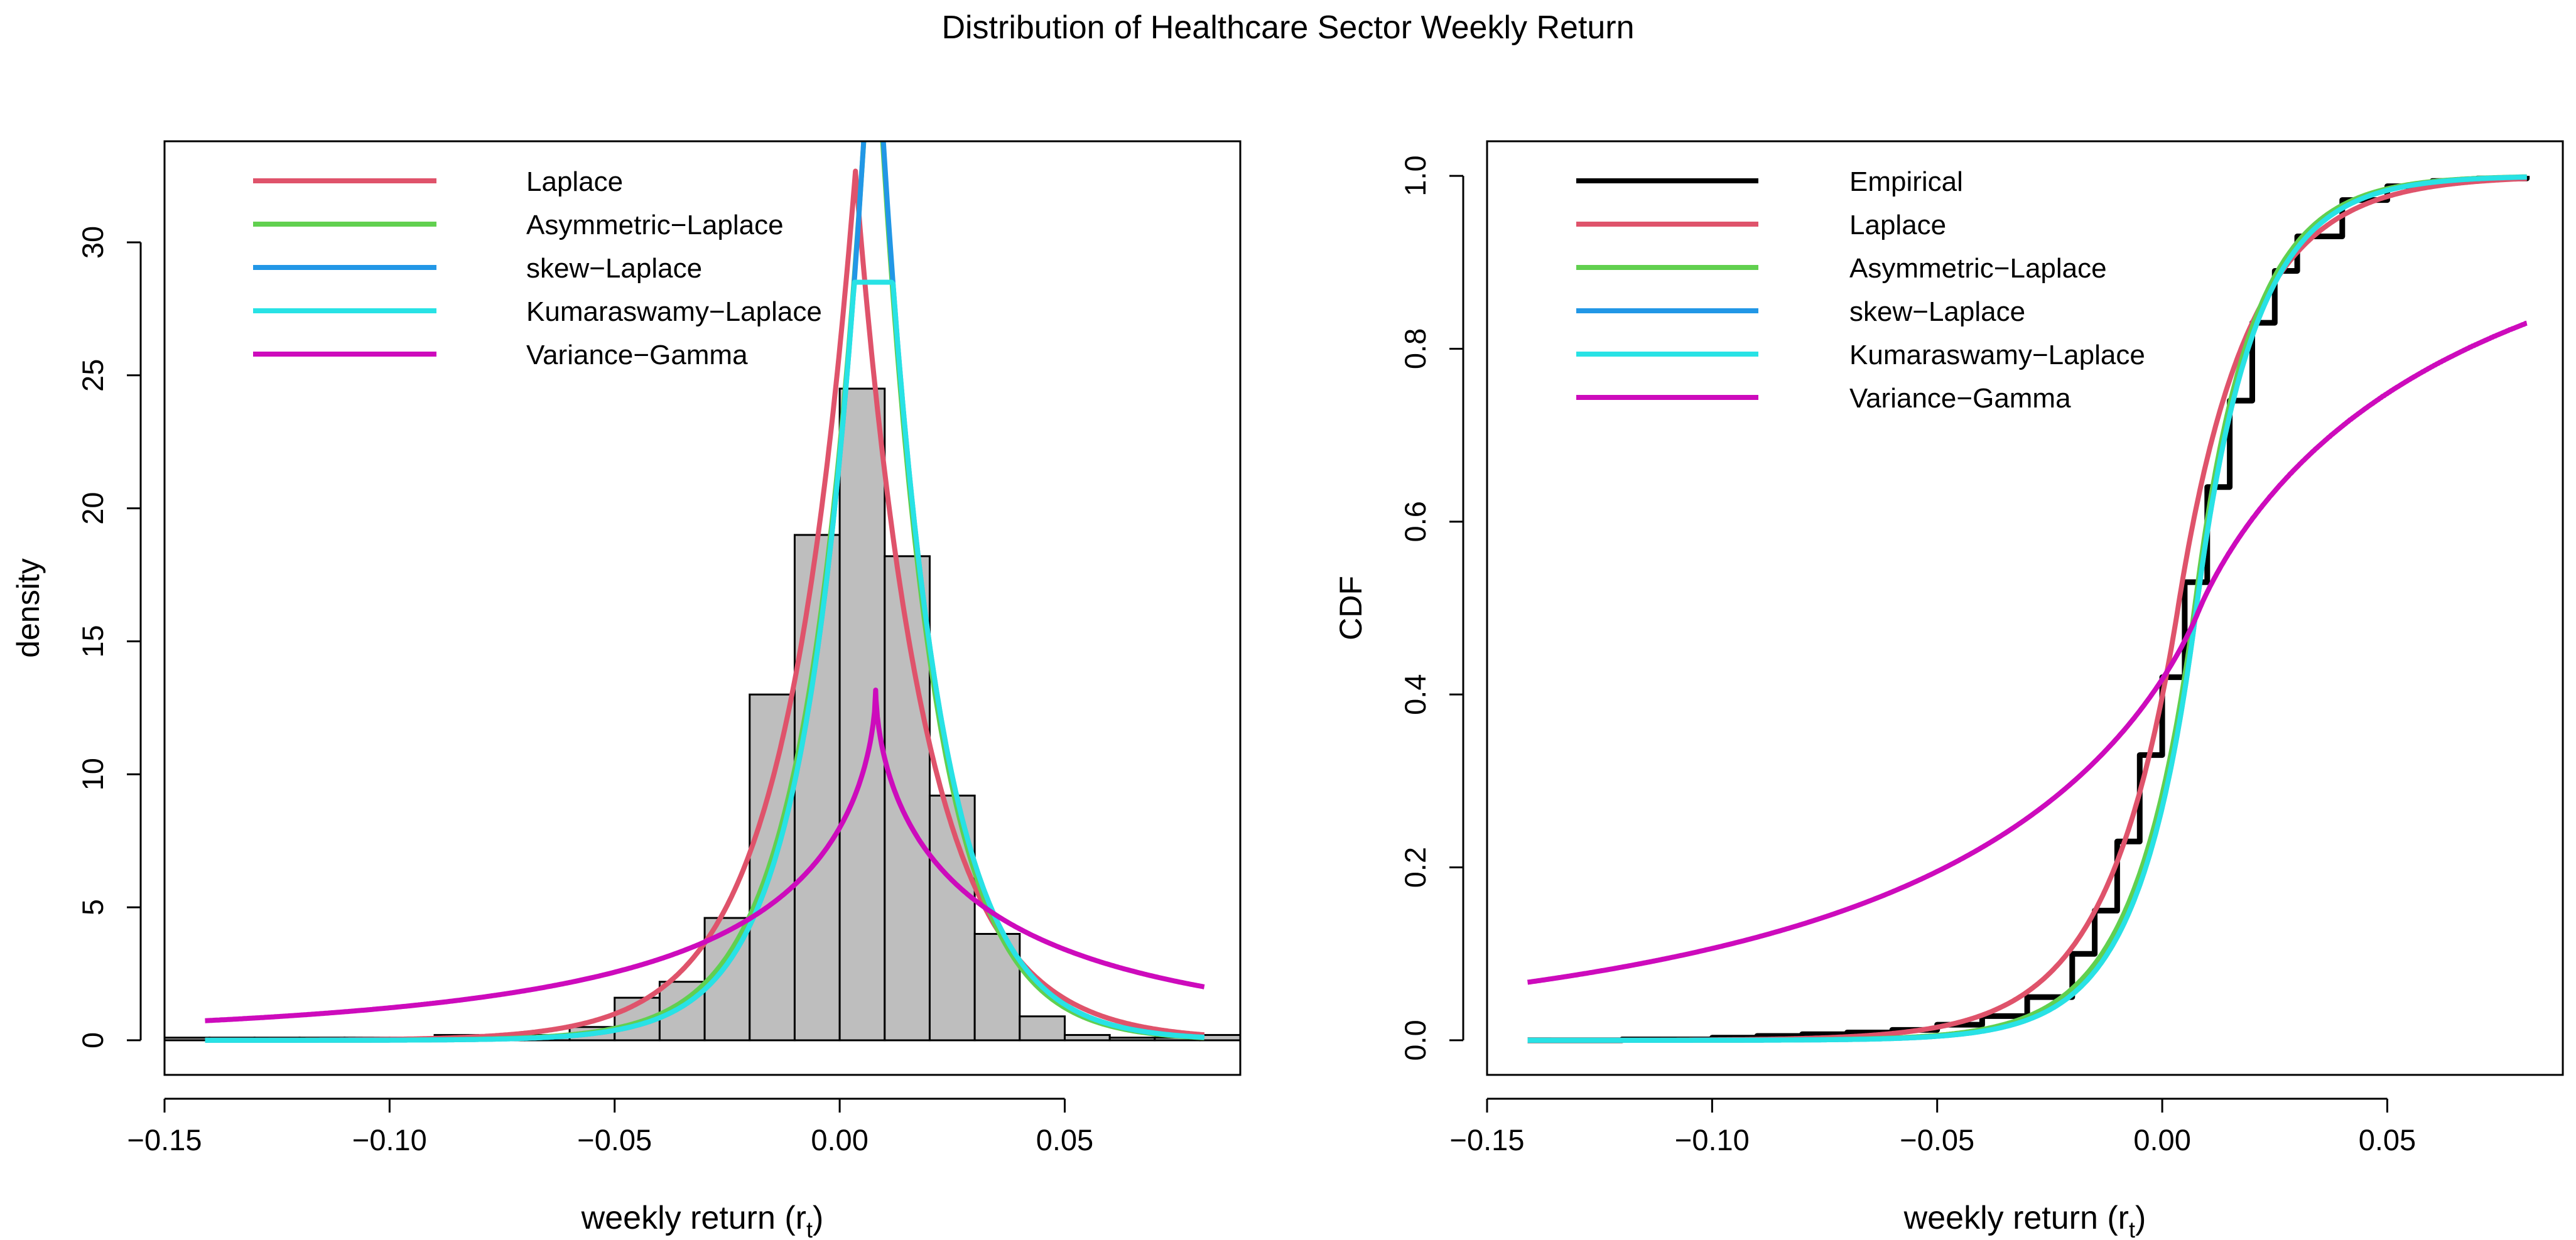 The image size is (2576, 1240). Describe the element at coordinates (92, 242) in the screenshot. I see `y-tick-label: 30` at that location.